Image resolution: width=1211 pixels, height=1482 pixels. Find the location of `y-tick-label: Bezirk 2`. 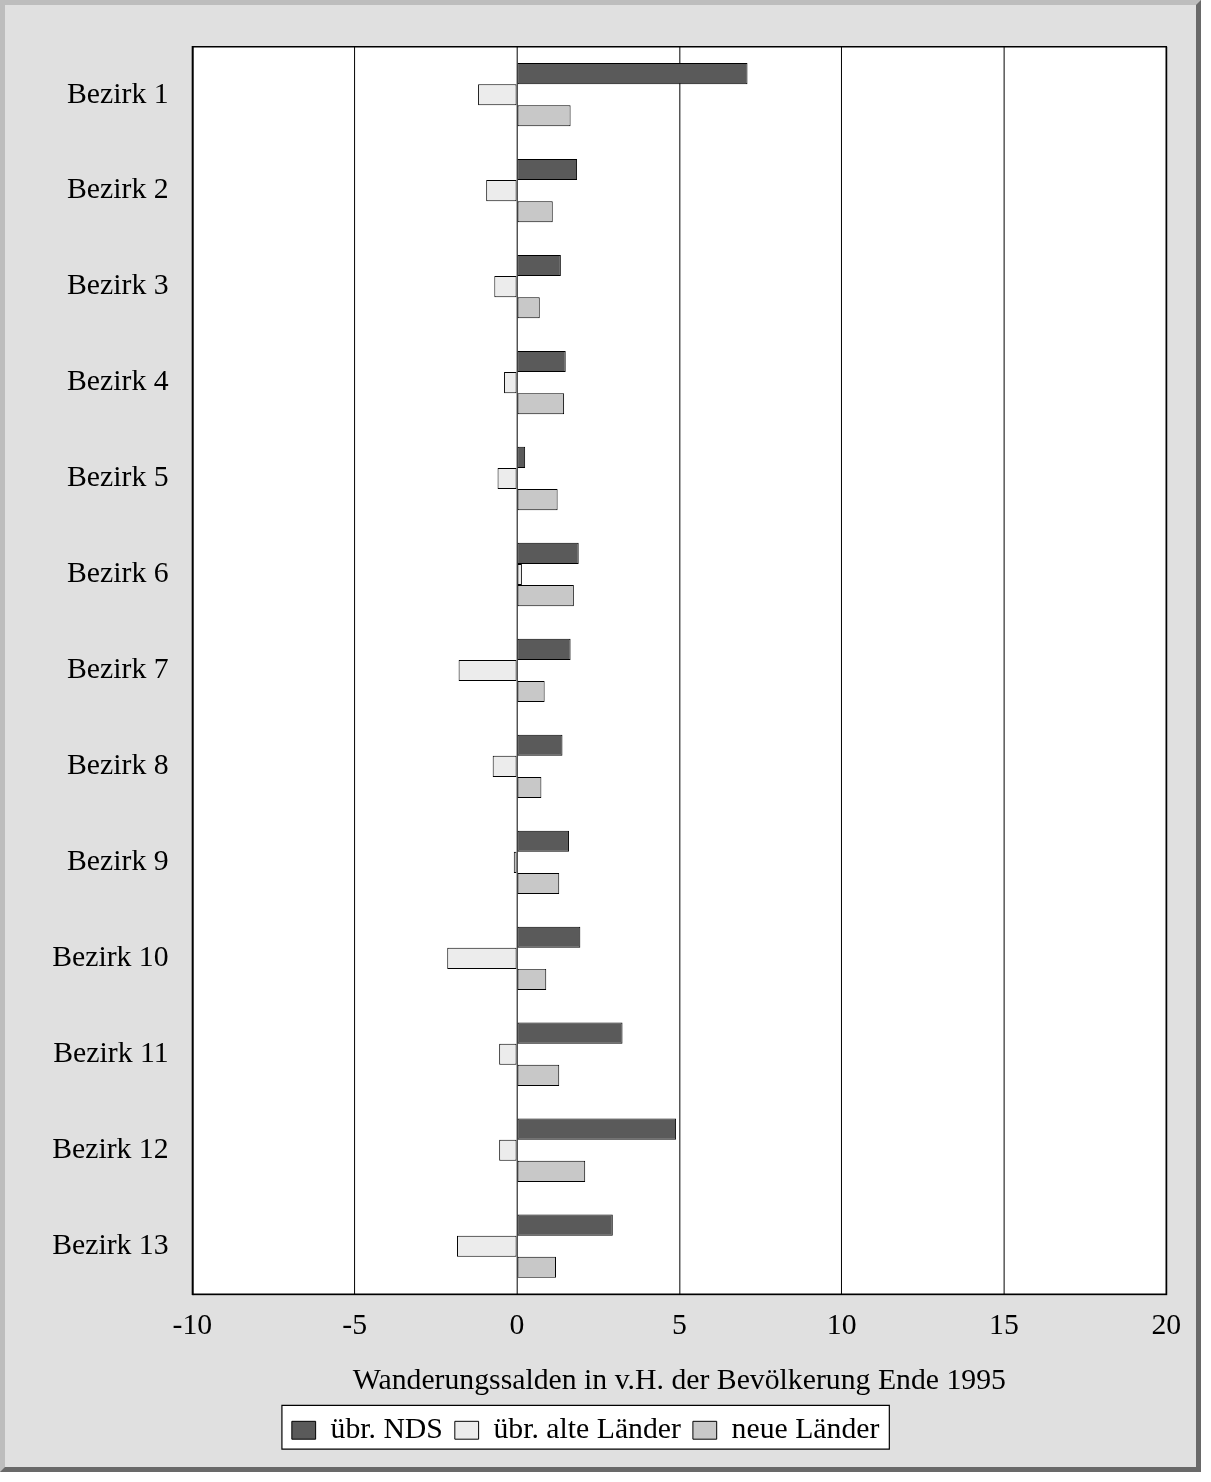

y-tick-label: Bezirk 2 is located at coordinates (118, 188).